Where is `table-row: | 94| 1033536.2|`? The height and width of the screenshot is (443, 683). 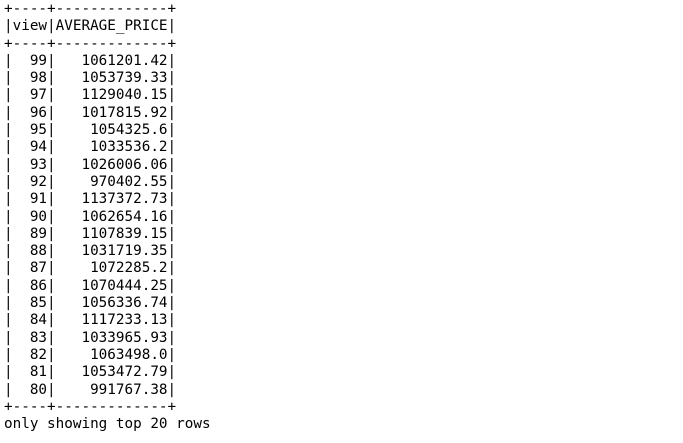 table-row: | 94| 1033536.2| is located at coordinates (90, 147).